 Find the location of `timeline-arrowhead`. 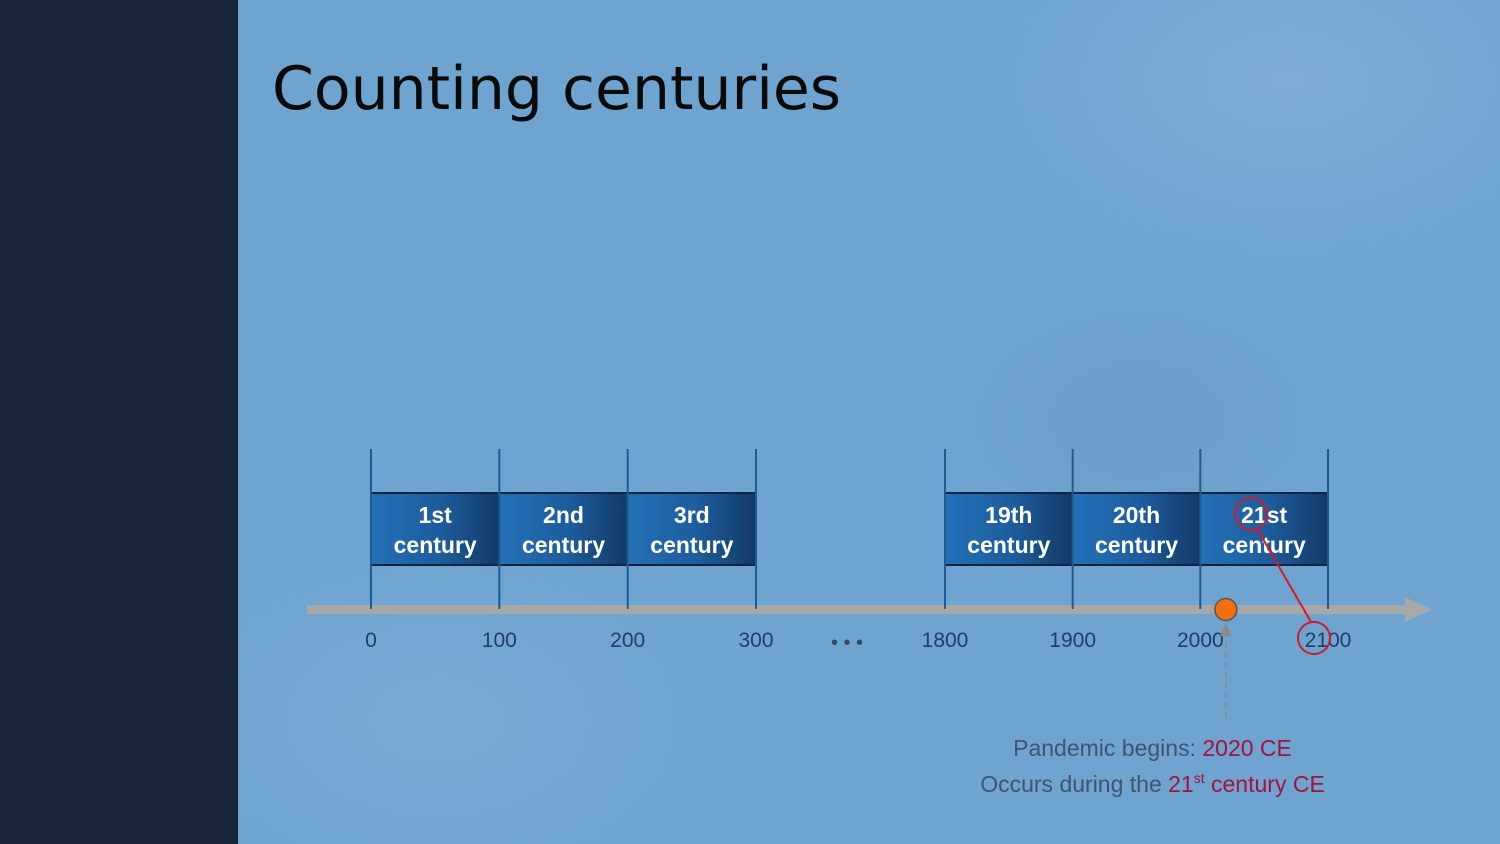

timeline-arrowhead is located at coordinates (1418, 609).